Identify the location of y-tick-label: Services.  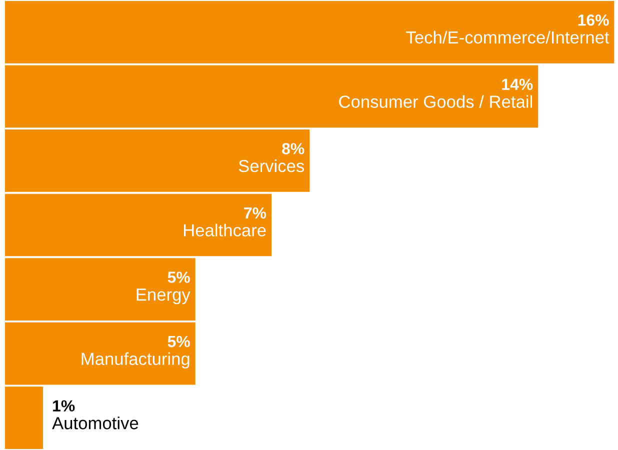
(271, 165).